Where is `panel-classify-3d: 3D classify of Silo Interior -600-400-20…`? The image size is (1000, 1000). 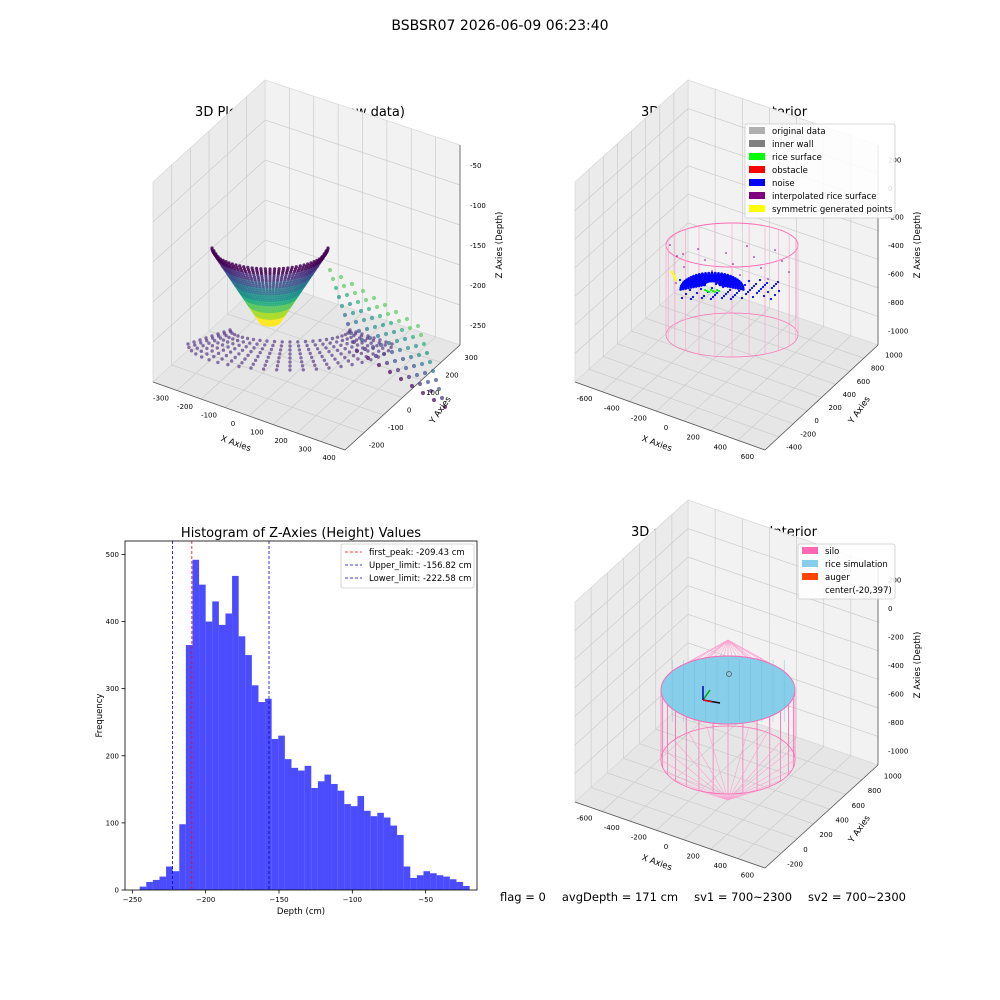 panel-classify-3d: 3D classify of Silo Interior -600-400-20… is located at coordinates (748, 270).